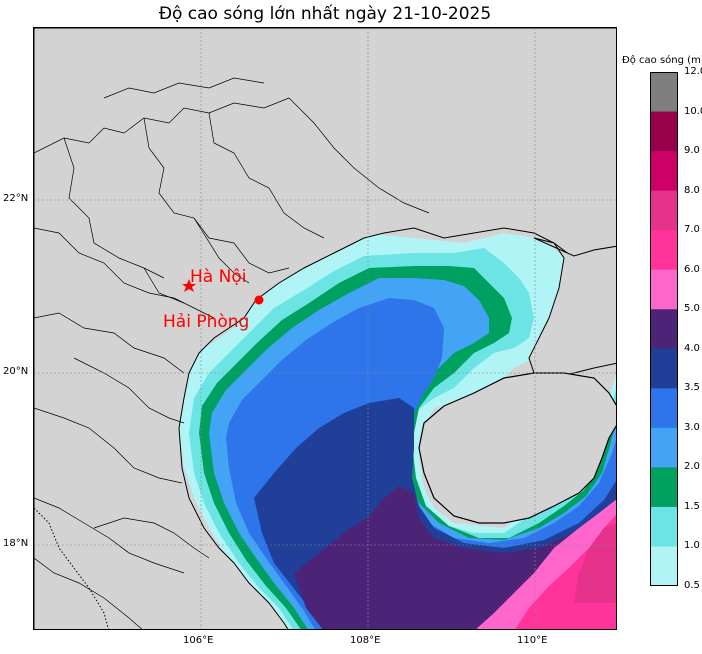 Image resolution: width=702 pixels, height=654 pixels. What do you see at coordinates (692, 546) in the screenshot?
I see `colorbar-tick-label: 1.0` at bounding box center [692, 546].